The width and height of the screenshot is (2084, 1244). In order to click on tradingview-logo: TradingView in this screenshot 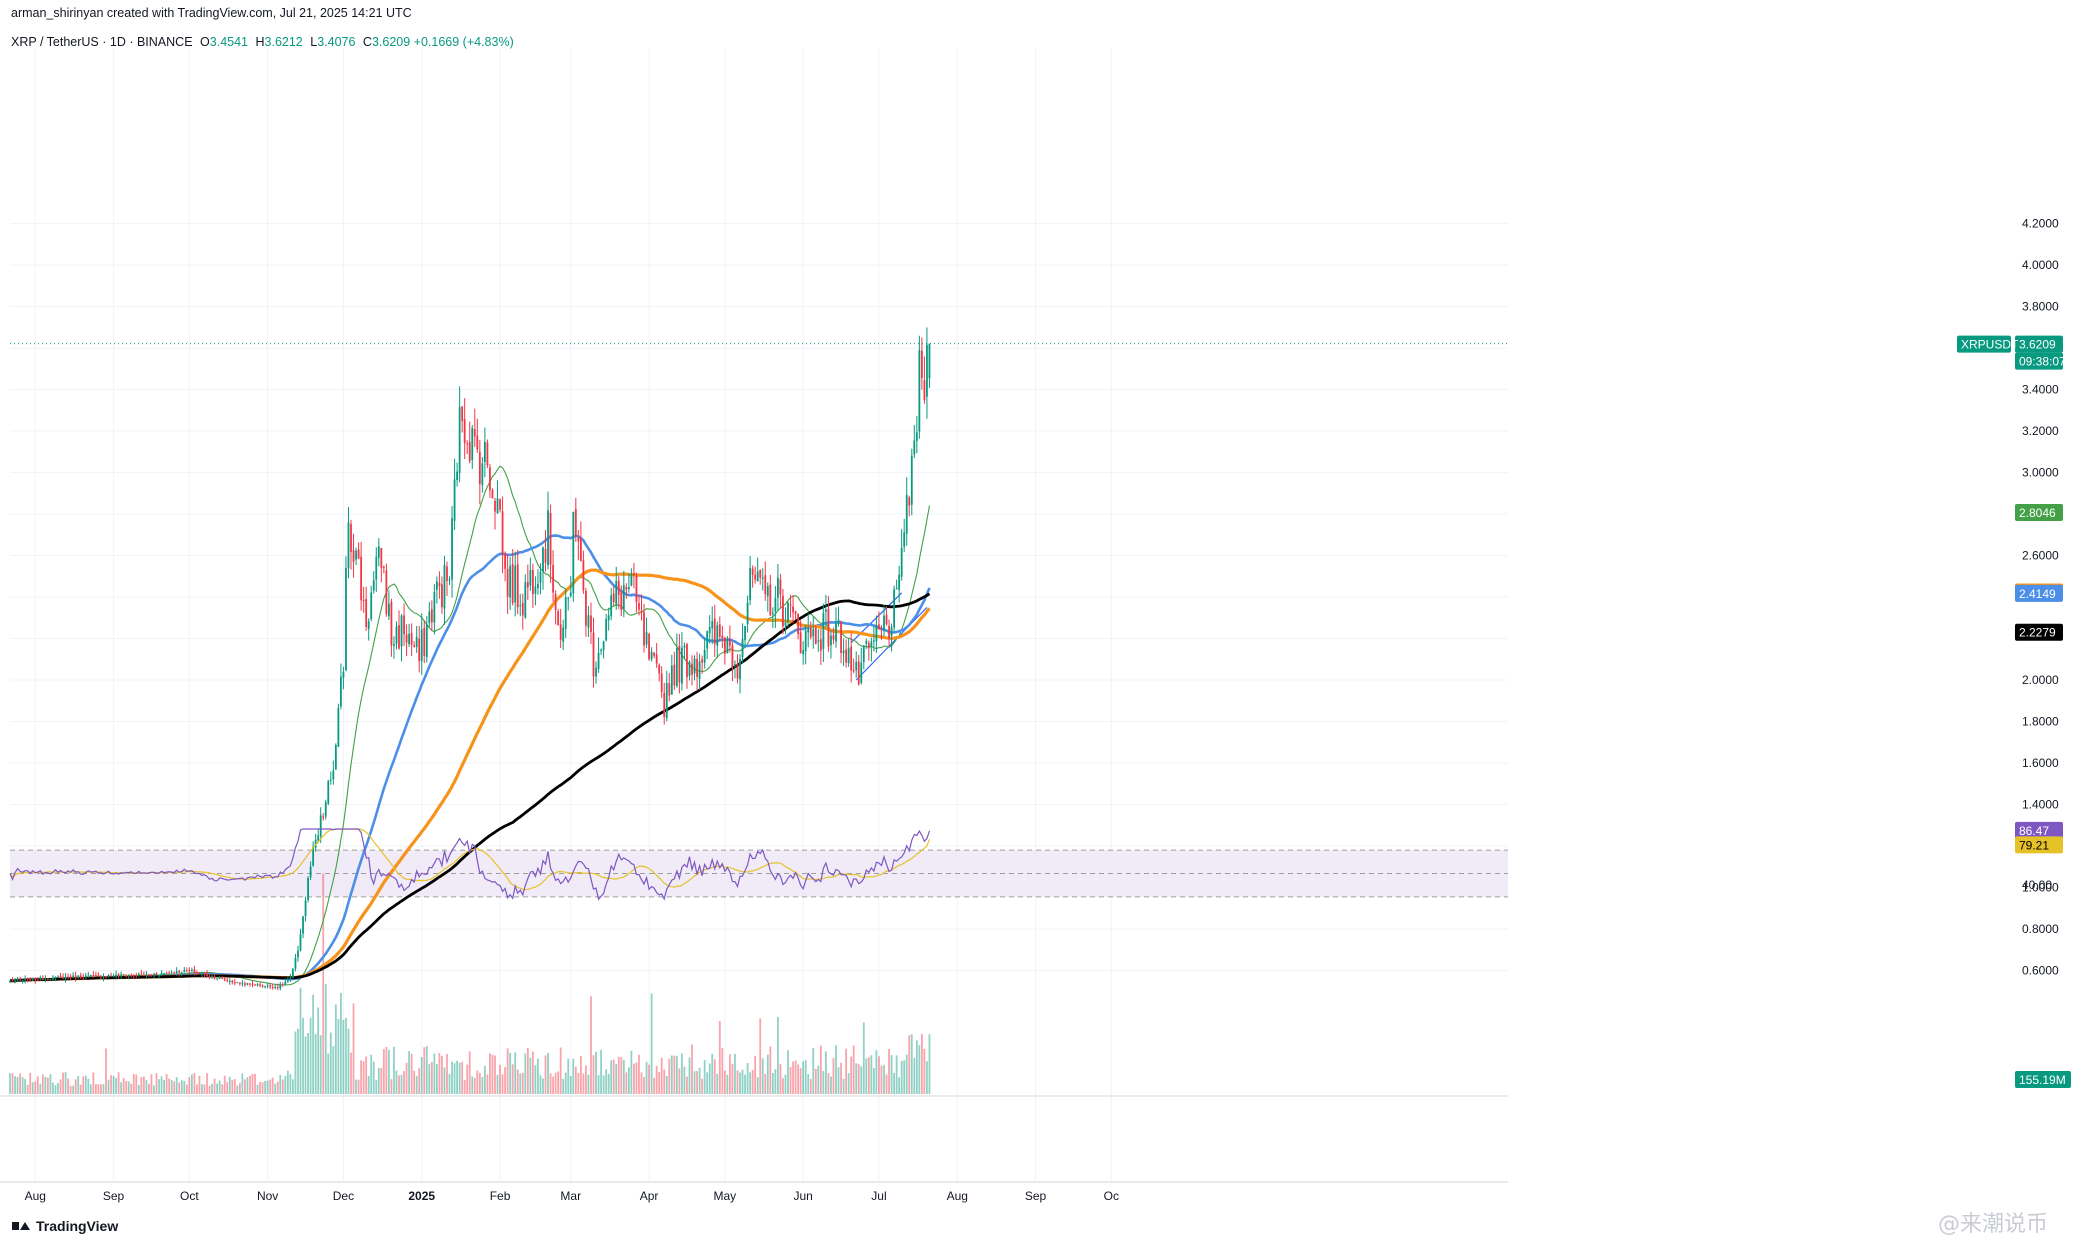, I will do `click(65, 1226)`.